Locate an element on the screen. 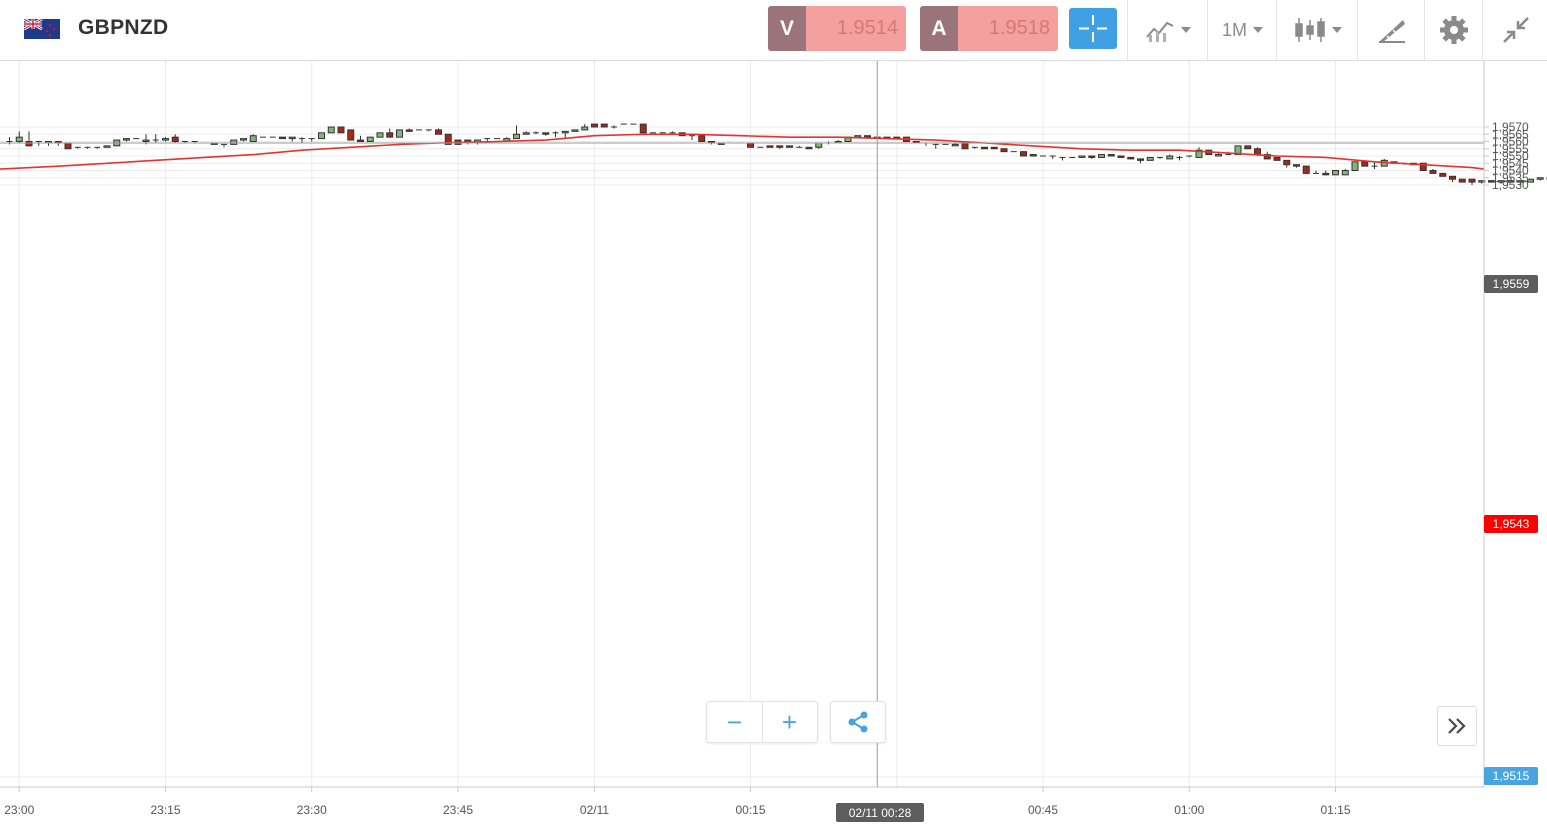  collapse-button is located at coordinates (1514, 30).